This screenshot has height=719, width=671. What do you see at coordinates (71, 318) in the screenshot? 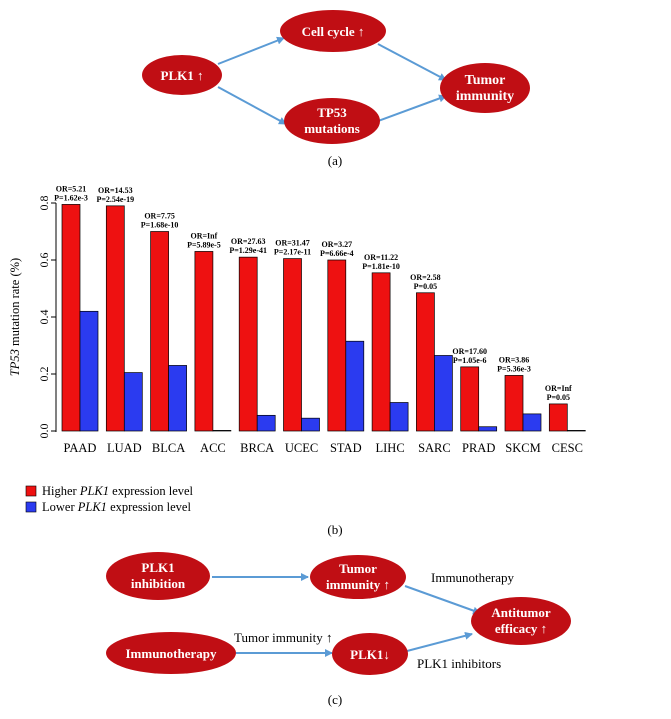
I see `bar-high-paad` at bounding box center [71, 318].